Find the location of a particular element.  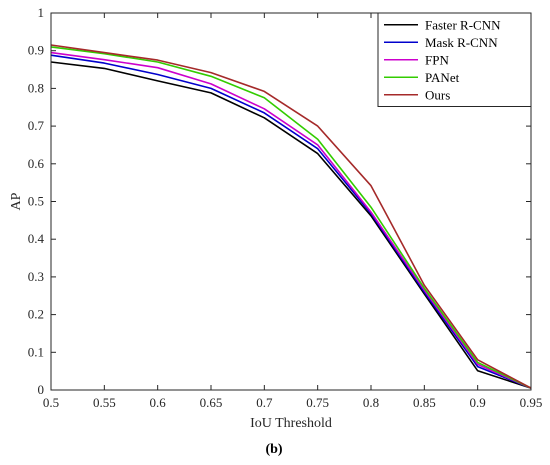

legend-label: PANet is located at coordinates (442, 77).